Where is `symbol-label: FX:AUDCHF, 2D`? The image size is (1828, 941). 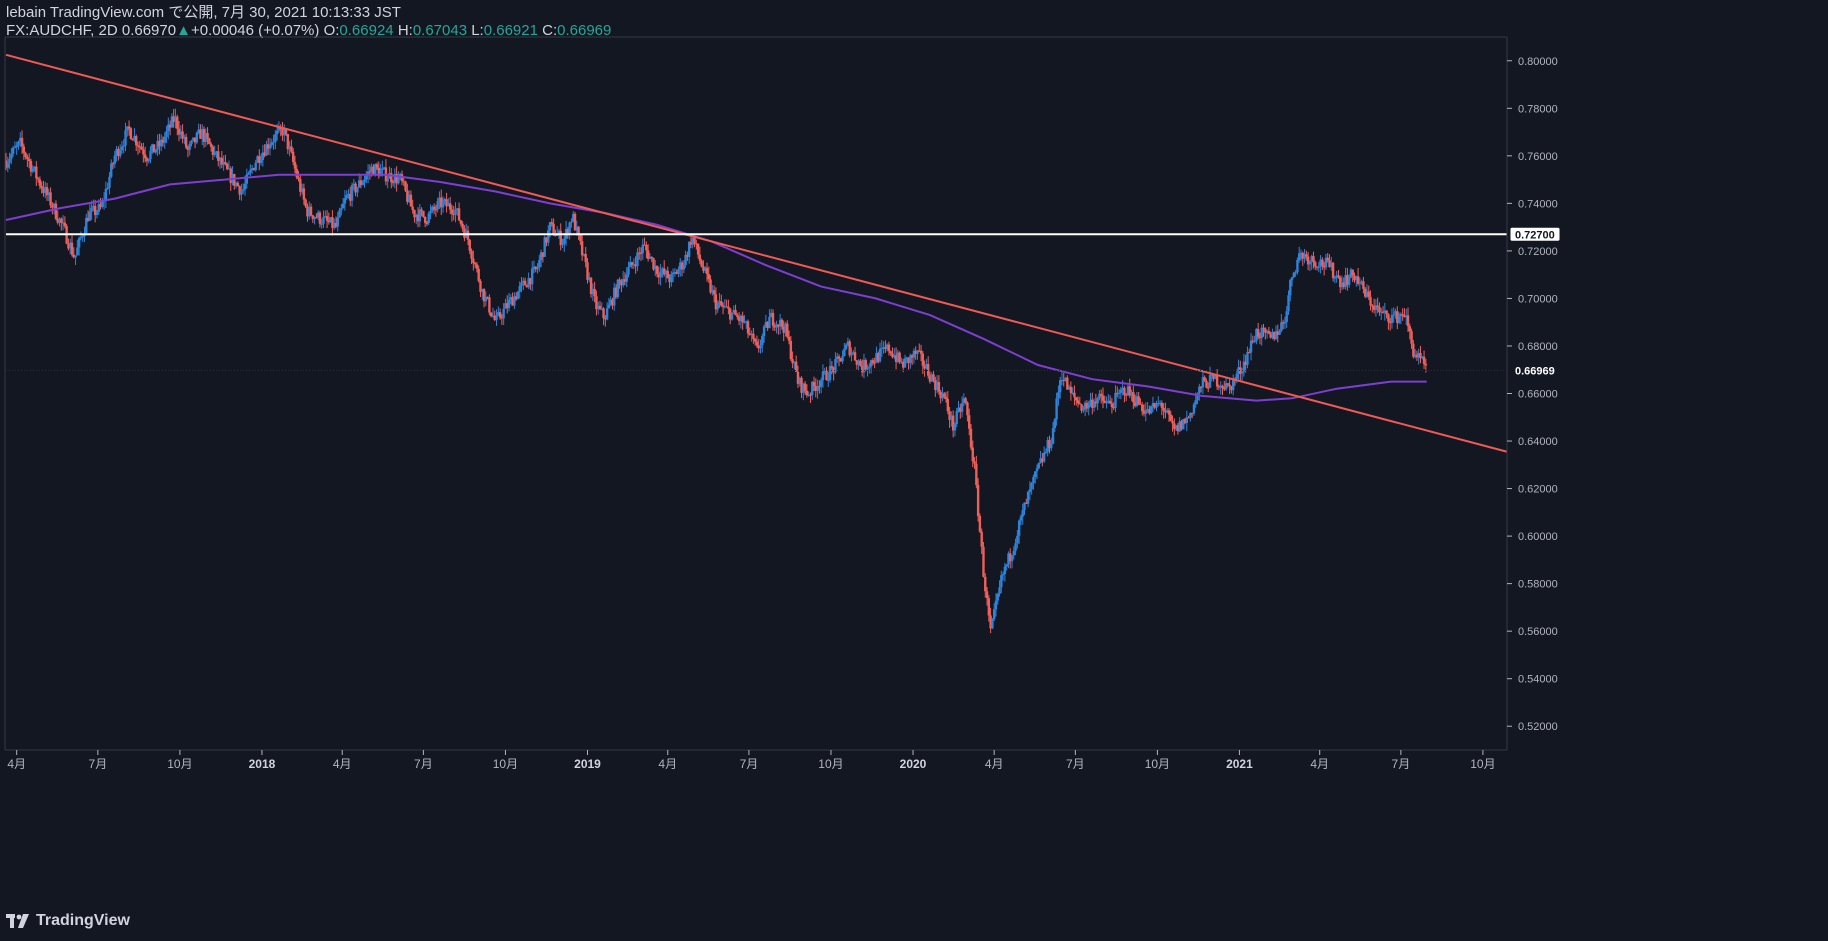
symbol-label: FX:AUDCHF, 2D is located at coordinates (62, 30).